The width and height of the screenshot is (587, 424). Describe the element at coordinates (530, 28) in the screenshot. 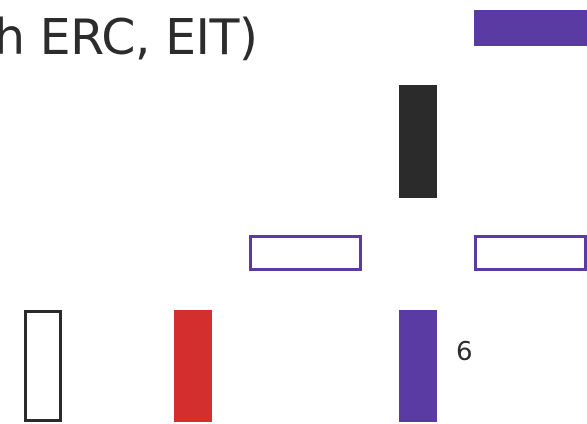

I see `filled-purple-horizontal-block` at that location.